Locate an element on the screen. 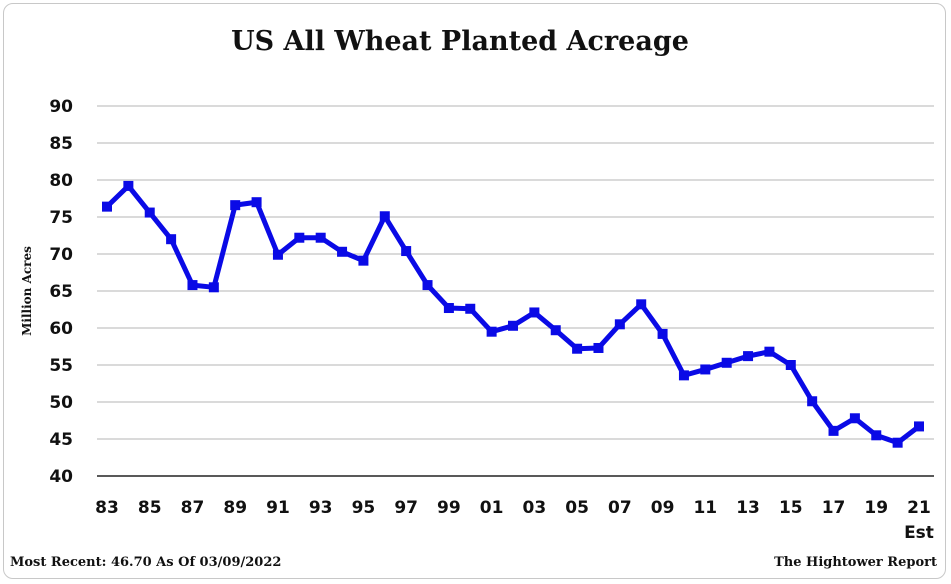 The image size is (951, 584). chart-title: US All Wheat Planted Acreage is located at coordinates (460, 41).